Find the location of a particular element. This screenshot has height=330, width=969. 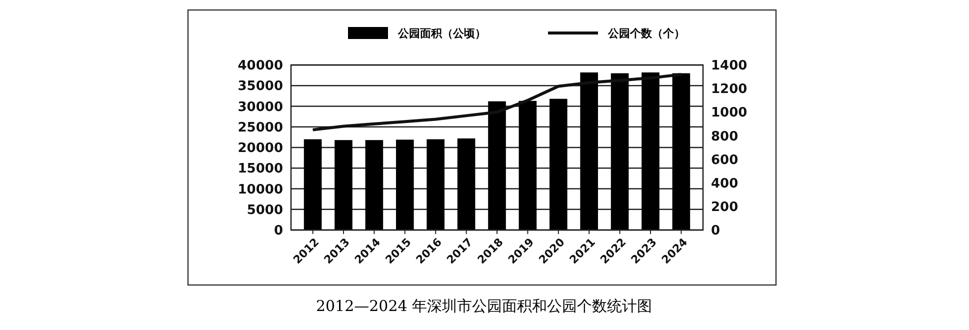

y-tick-label: 35000 is located at coordinates (260, 86).